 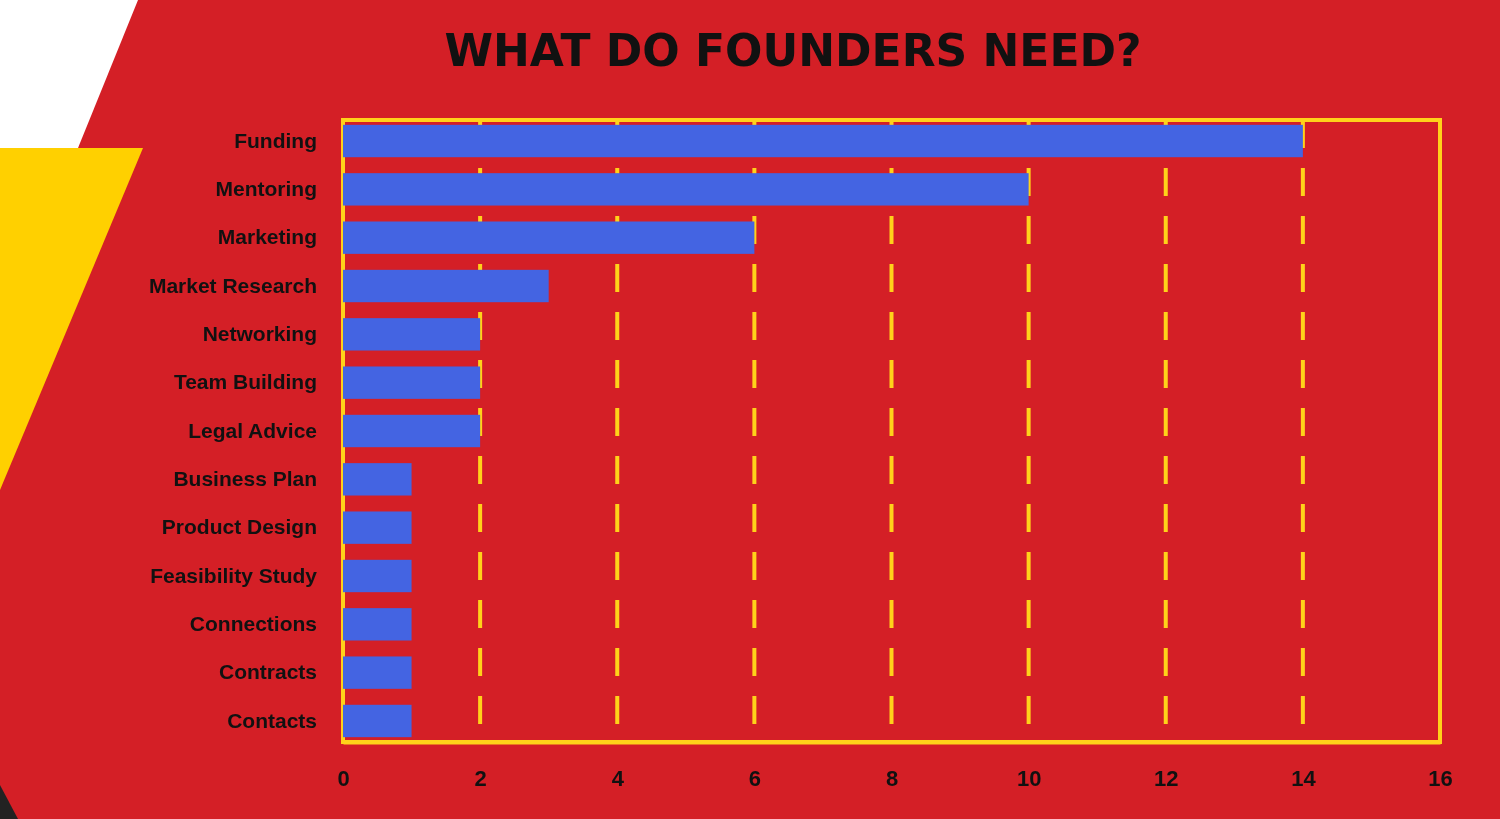 I want to click on y-tick-label: Market Research, so click(x=232, y=285).